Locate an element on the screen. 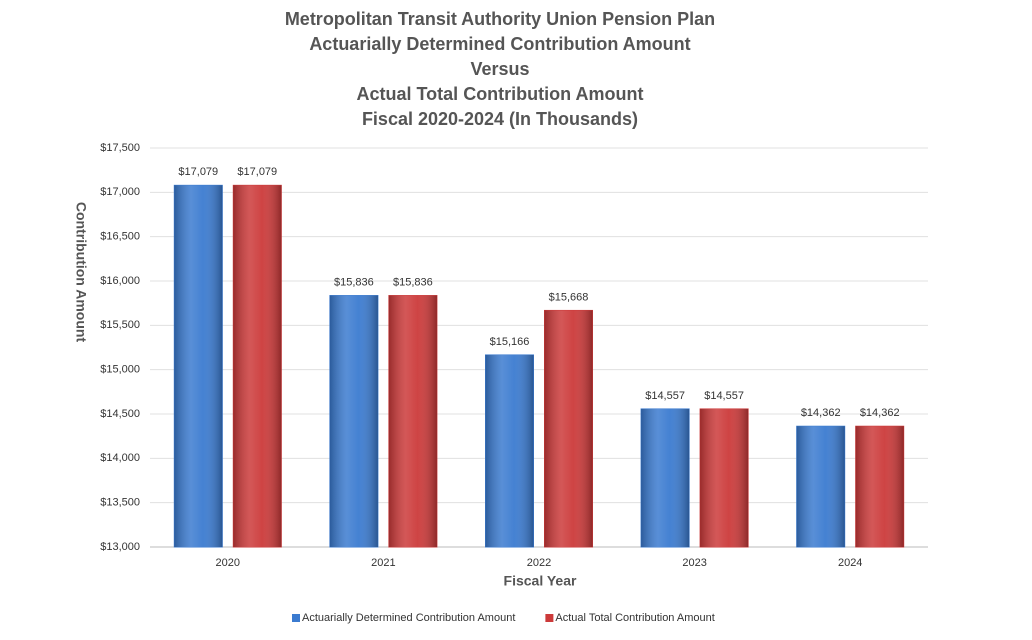 This screenshot has height=640, width=1032. x-tick-label: 2023 is located at coordinates (694, 563).